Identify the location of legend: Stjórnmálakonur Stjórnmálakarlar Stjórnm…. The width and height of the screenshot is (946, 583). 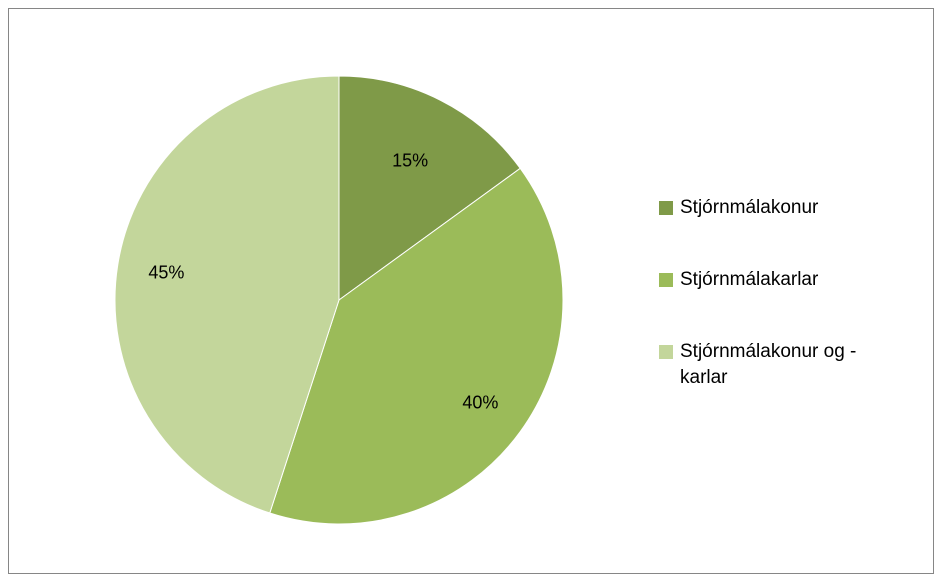
(794, 316).